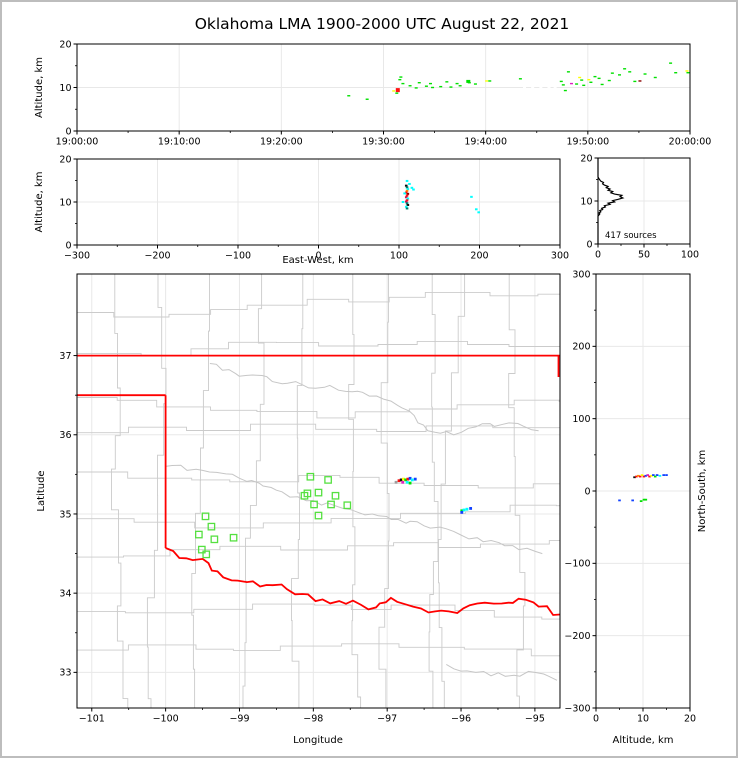 This screenshot has width=738, height=758. What do you see at coordinates (702, 491) in the screenshot?
I see `ns-ylabel: North-South, km` at bounding box center [702, 491].